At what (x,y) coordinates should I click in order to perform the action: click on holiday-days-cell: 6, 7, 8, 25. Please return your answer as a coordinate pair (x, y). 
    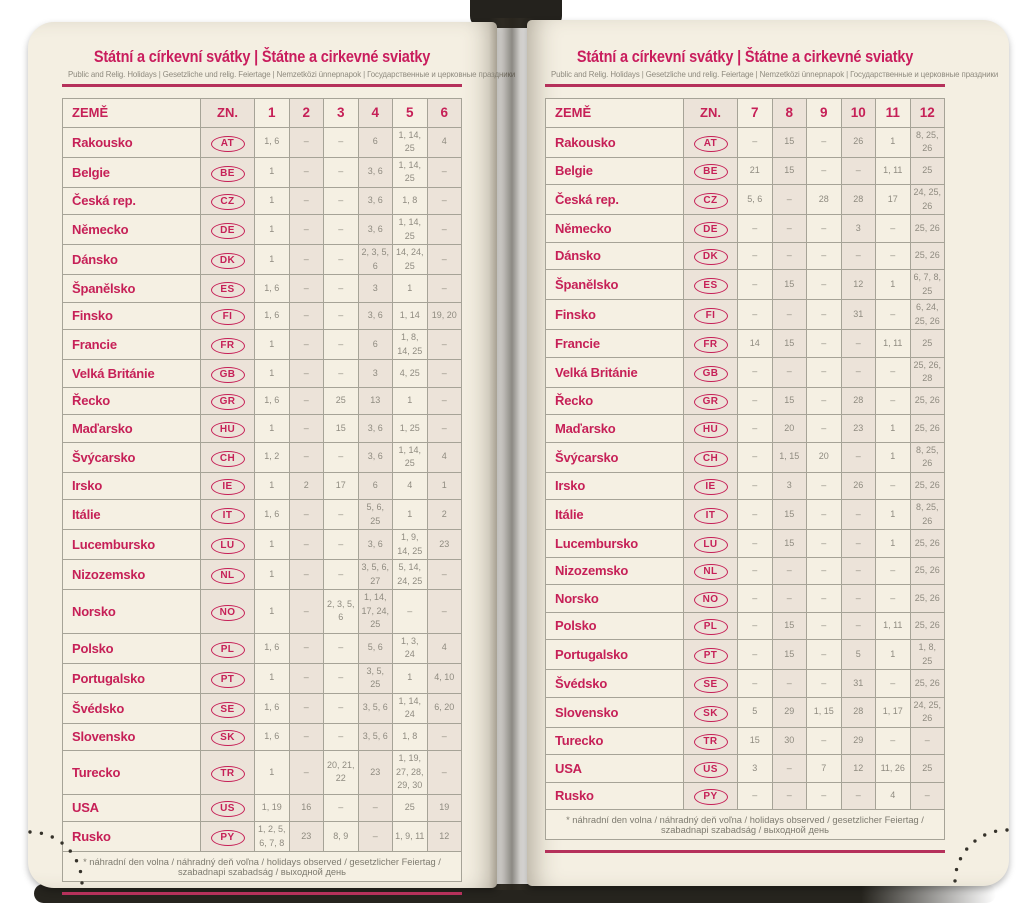
    Looking at the image, I should click on (927, 284).